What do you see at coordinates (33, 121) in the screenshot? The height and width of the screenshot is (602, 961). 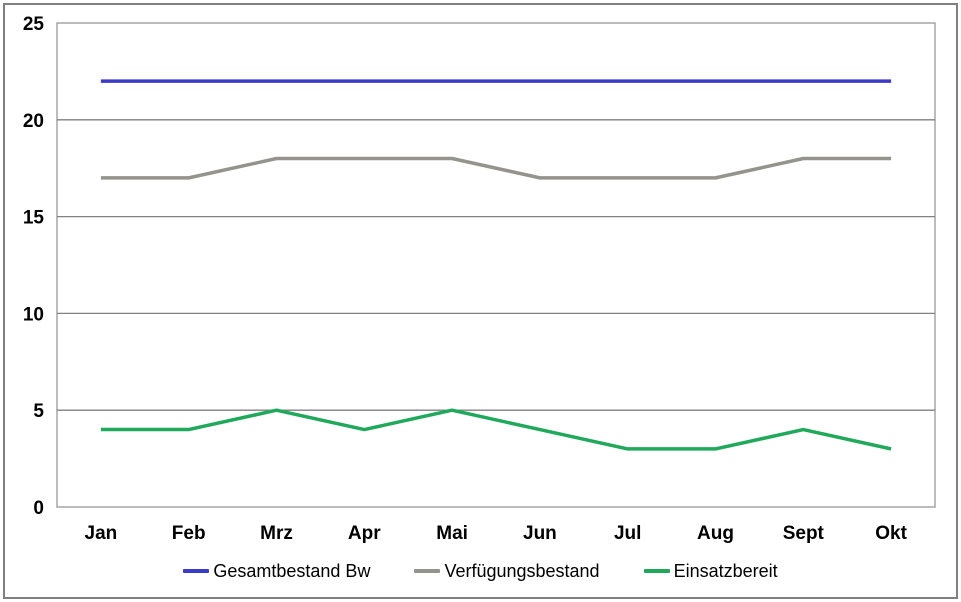 I see `y-tick-label-20: 20` at bounding box center [33, 121].